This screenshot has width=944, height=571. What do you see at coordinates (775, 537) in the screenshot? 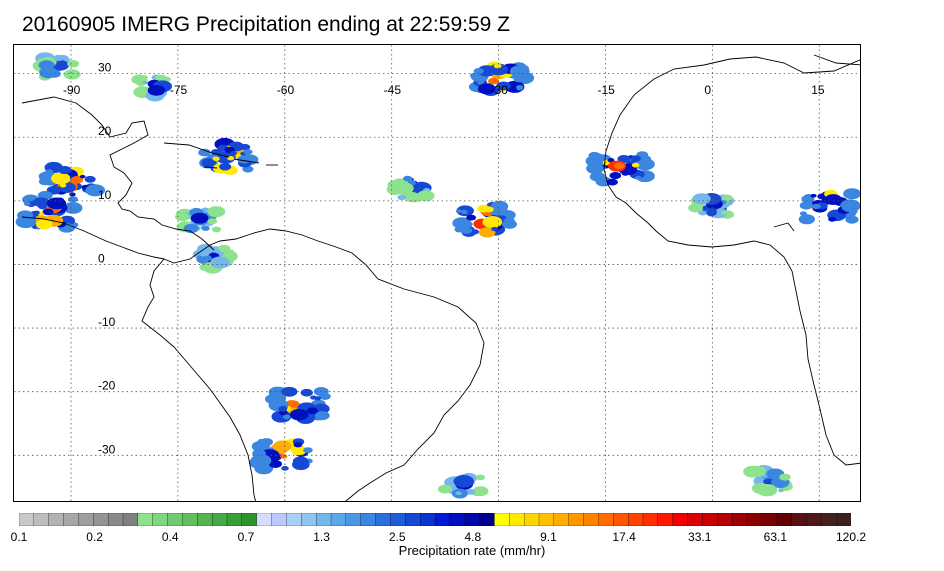
I see `colorbar-tick-label: 63.1` at bounding box center [775, 537].